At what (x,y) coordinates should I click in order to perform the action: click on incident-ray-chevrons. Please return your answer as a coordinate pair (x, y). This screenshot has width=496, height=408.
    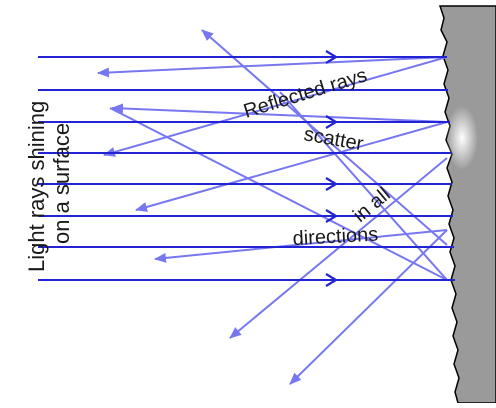
    Looking at the image, I should click on (332, 168).